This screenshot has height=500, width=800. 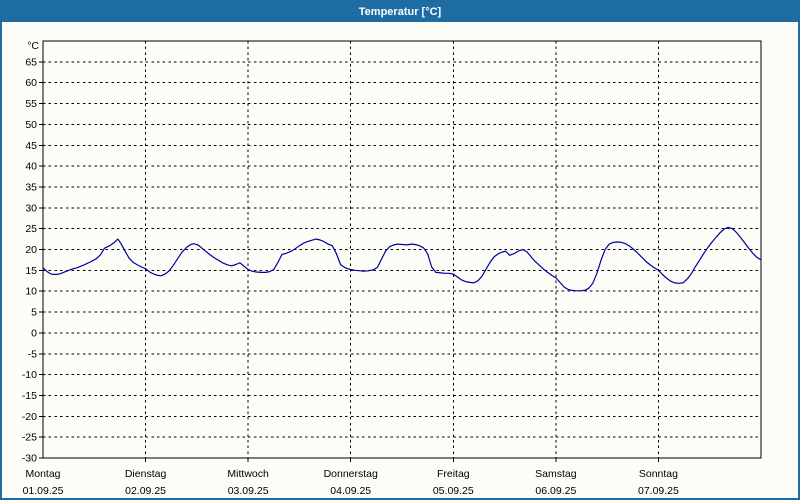 What do you see at coordinates (34, 333) in the screenshot?
I see `y-tick-label: 0` at bounding box center [34, 333].